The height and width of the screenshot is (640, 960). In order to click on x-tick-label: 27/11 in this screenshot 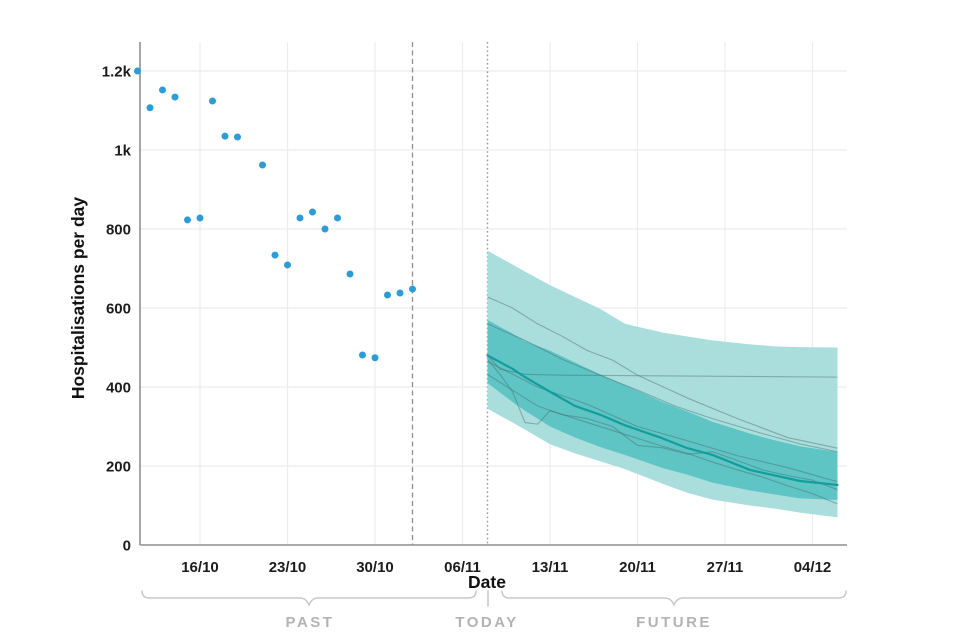, I will do `click(725, 567)`.